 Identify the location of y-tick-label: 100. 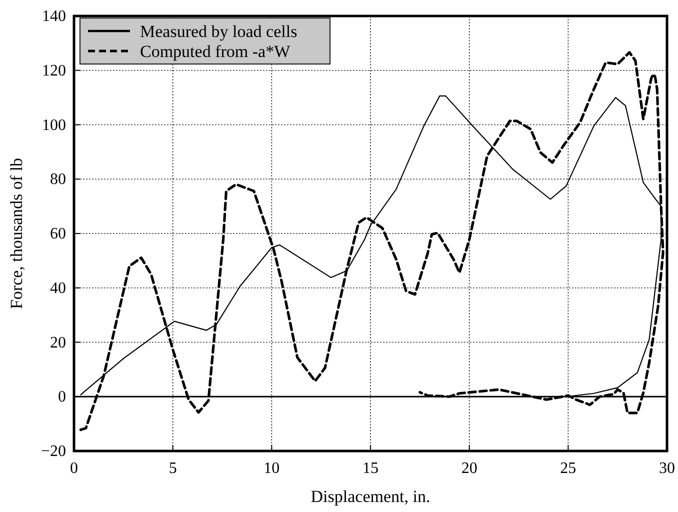
(54, 125).